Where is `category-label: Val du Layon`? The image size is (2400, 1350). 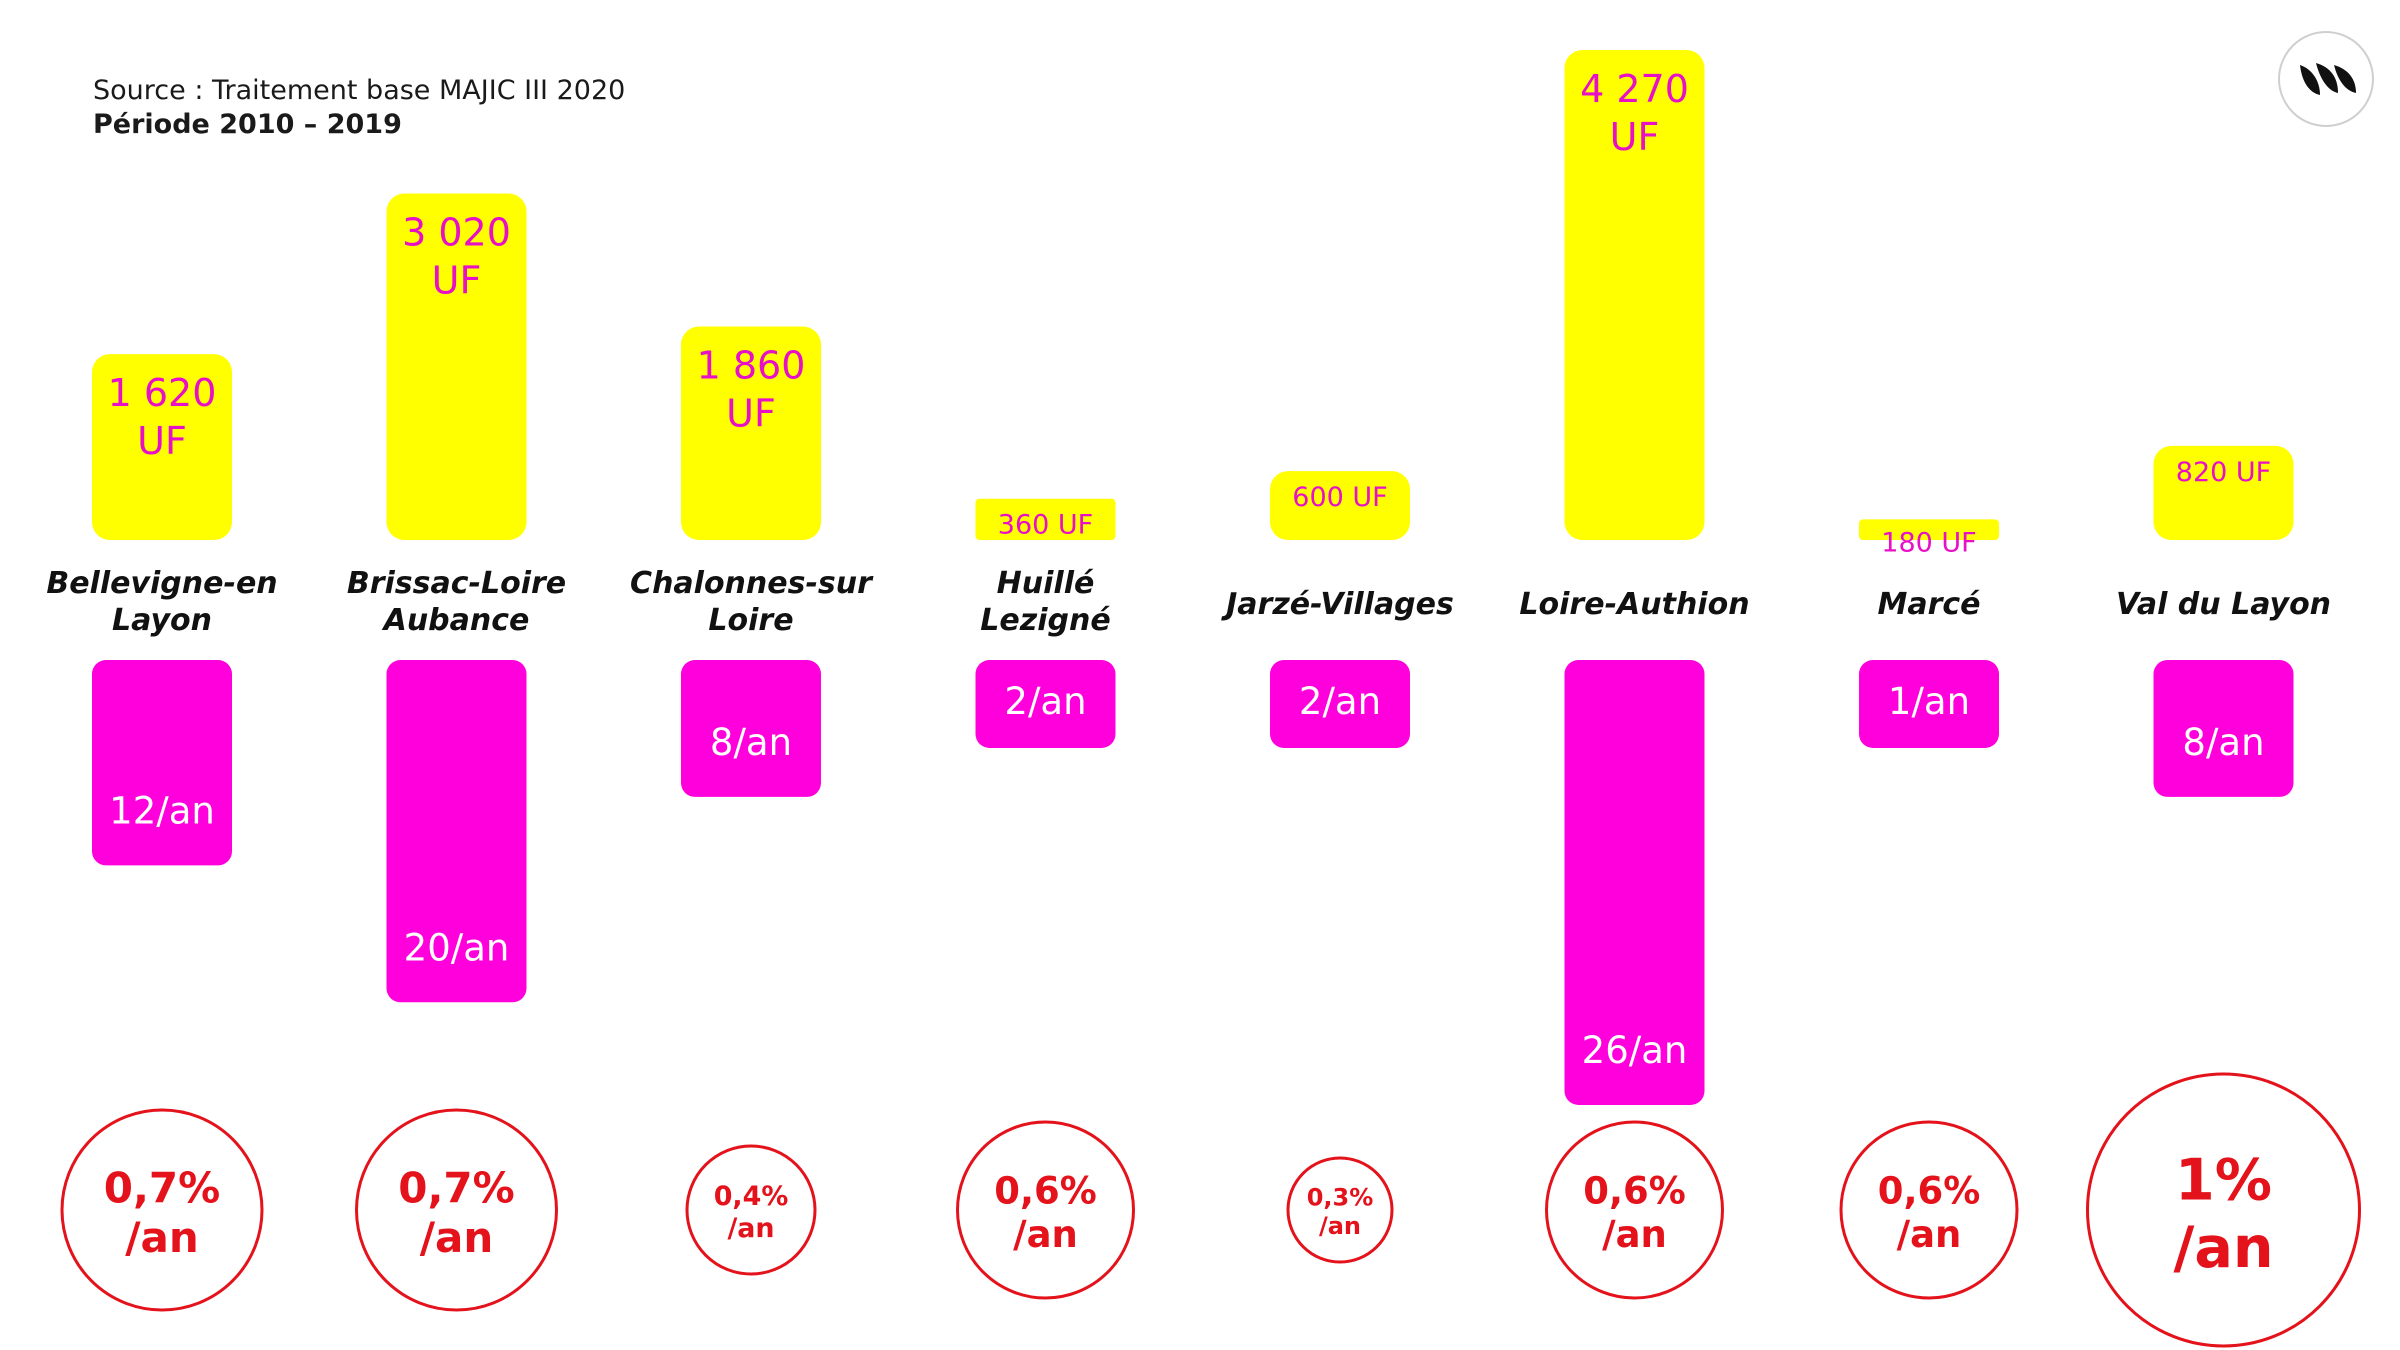 category-label: Val du Layon is located at coordinates (2223, 604).